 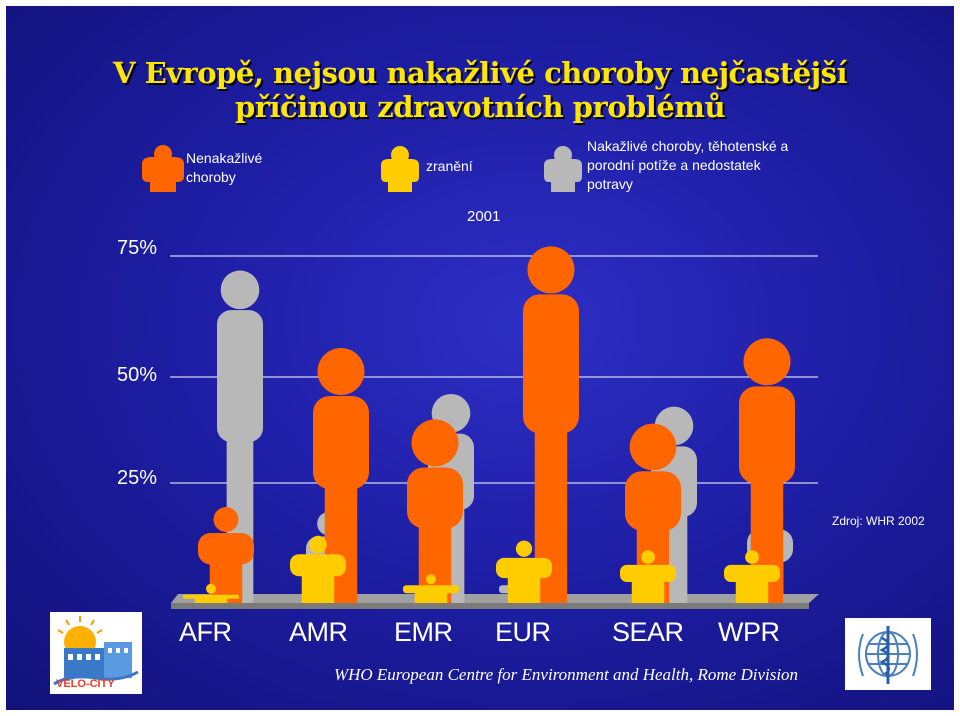 What do you see at coordinates (648, 576) in the screenshot?
I see `figure-injuries-sear` at bounding box center [648, 576].